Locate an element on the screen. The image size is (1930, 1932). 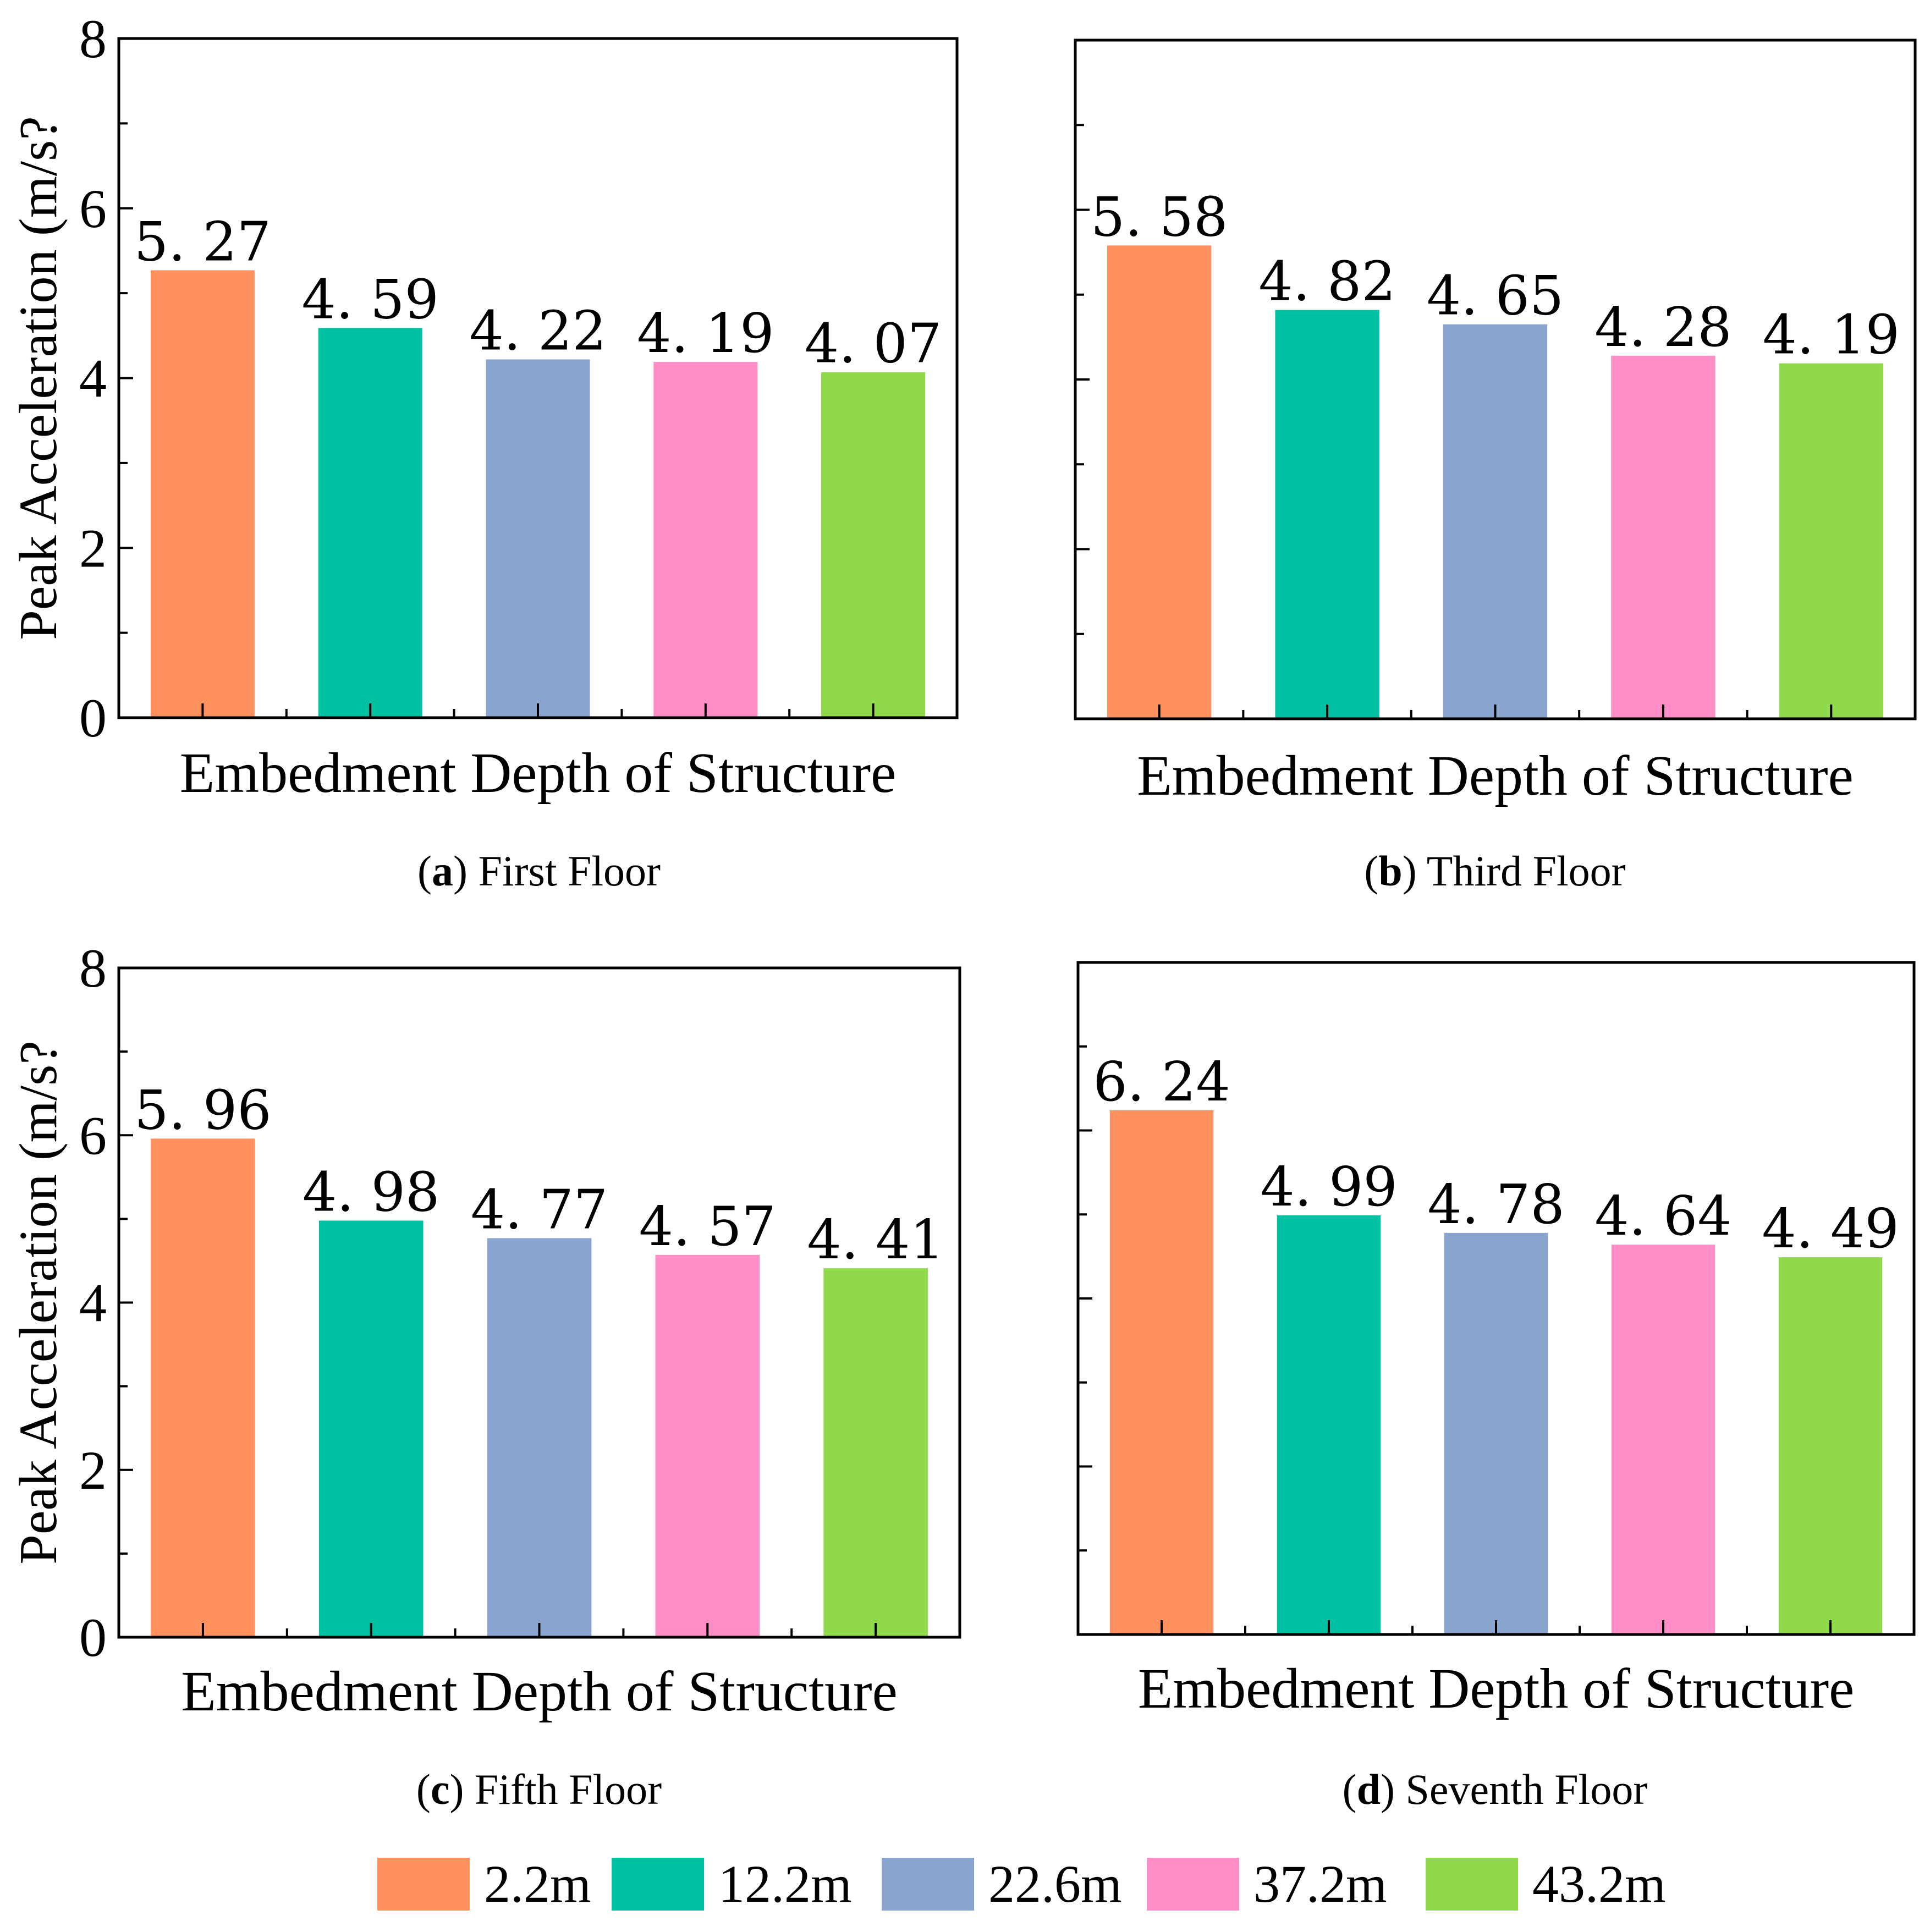
caption-text: Third Floor is located at coordinates (1522, 871).